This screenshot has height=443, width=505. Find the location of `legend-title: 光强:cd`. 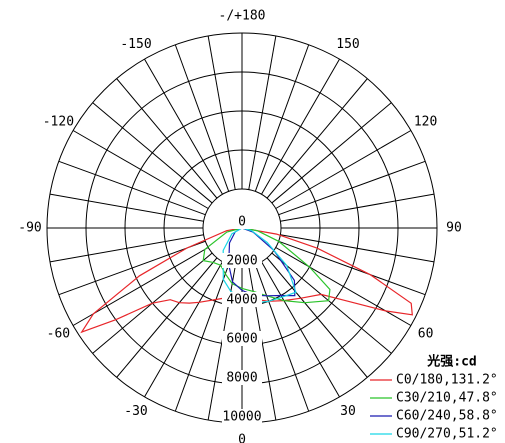

legend-title: 光强:cd is located at coordinates (451, 362).